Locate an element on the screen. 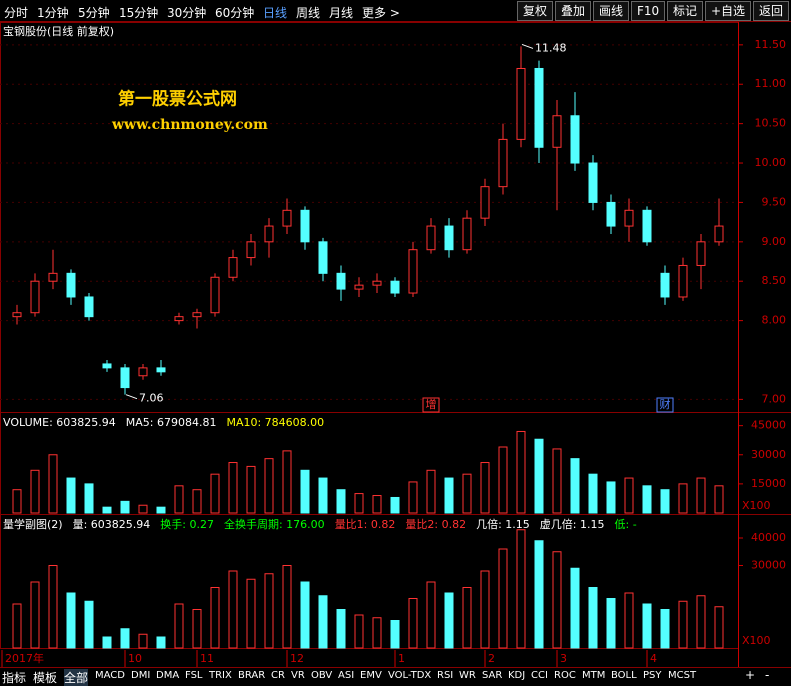 The image size is (791, 686). indicator-tab: DMI is located at coordinates (141, 675).